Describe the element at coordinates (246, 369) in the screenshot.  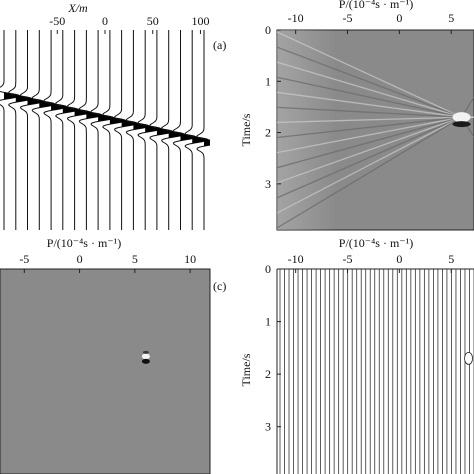
I see `panel-d-ylabel: Time/s` at that location.